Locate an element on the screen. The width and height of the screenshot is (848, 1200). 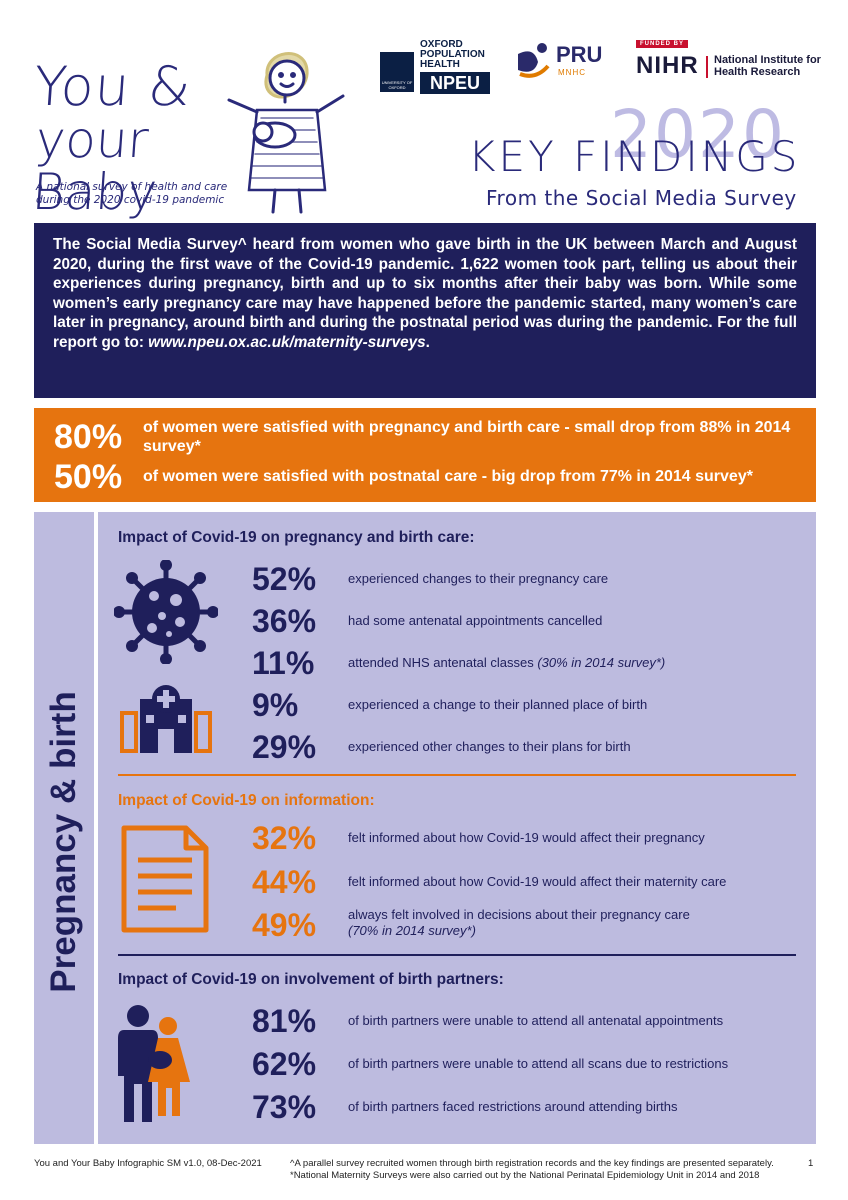
oxford-population-health-text: OXFORD POPULATION HEALTH is located at coordinates (452, 54).